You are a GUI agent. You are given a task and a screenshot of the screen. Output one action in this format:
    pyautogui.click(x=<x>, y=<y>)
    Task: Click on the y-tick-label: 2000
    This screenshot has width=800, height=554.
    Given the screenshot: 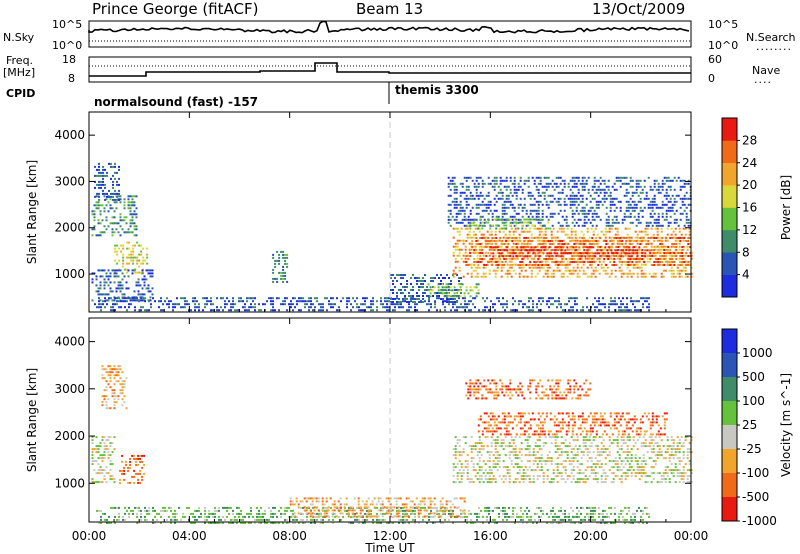 What is the action you would take?
    pyautogui.click(x=69, y=228)
    